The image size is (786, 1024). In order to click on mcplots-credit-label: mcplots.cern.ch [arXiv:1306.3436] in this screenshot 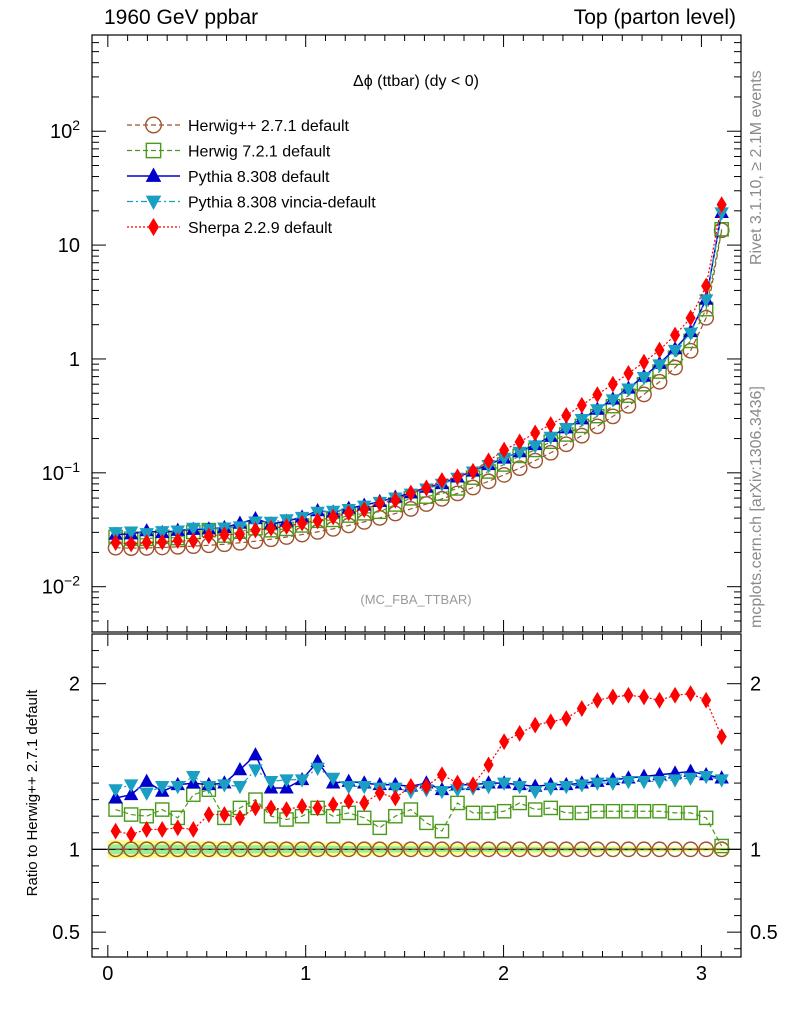, I will do `click(756, 507)`.